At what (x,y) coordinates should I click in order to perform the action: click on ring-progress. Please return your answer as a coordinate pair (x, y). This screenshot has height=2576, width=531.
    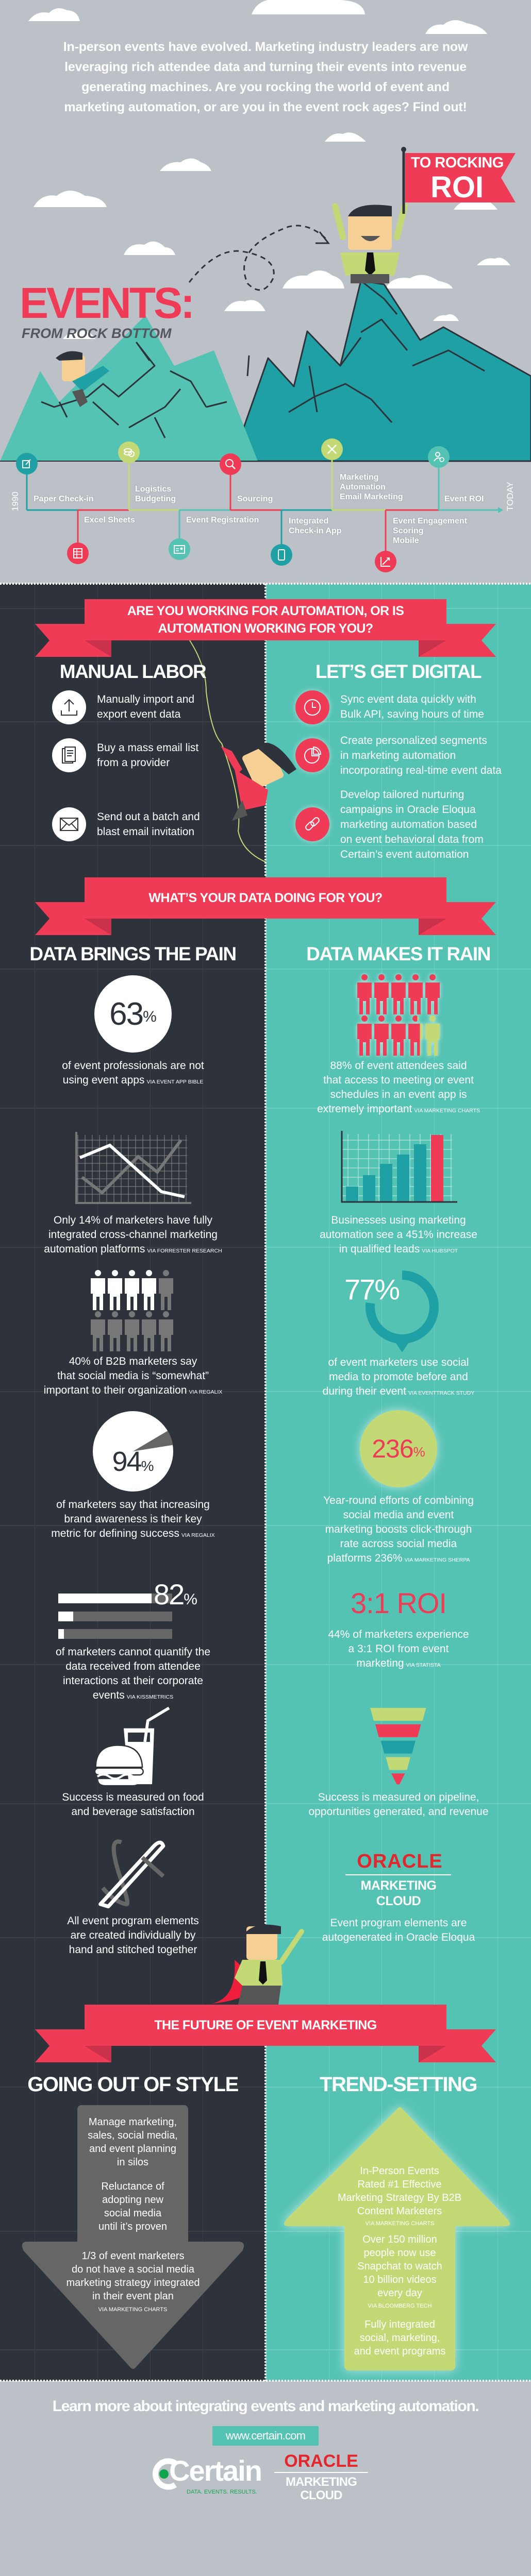
    Looking at the image, I should click on (403, 1307).